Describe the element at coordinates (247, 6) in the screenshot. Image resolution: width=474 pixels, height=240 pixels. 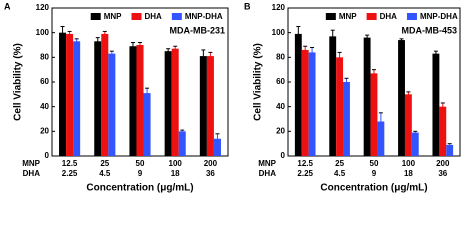
I see `panel-label: B` at that location.